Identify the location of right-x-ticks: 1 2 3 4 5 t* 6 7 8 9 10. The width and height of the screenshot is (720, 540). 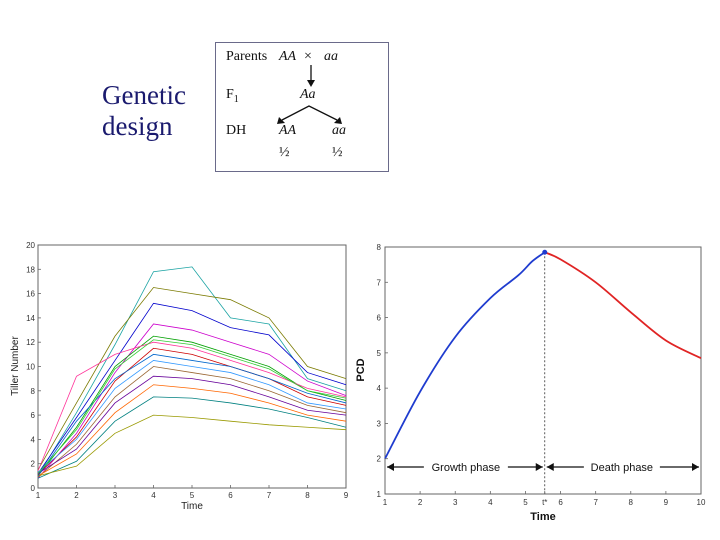
(544, 499).